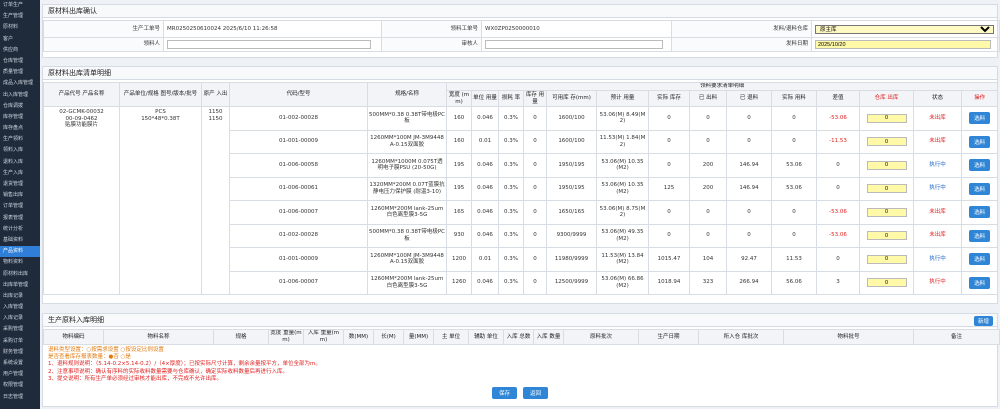 This screenshot has width=1000, height=409. What do you see at coordinates (504, 393) in the screenshot?
I see `action-button: 保存` at bounding box center [504, 393].